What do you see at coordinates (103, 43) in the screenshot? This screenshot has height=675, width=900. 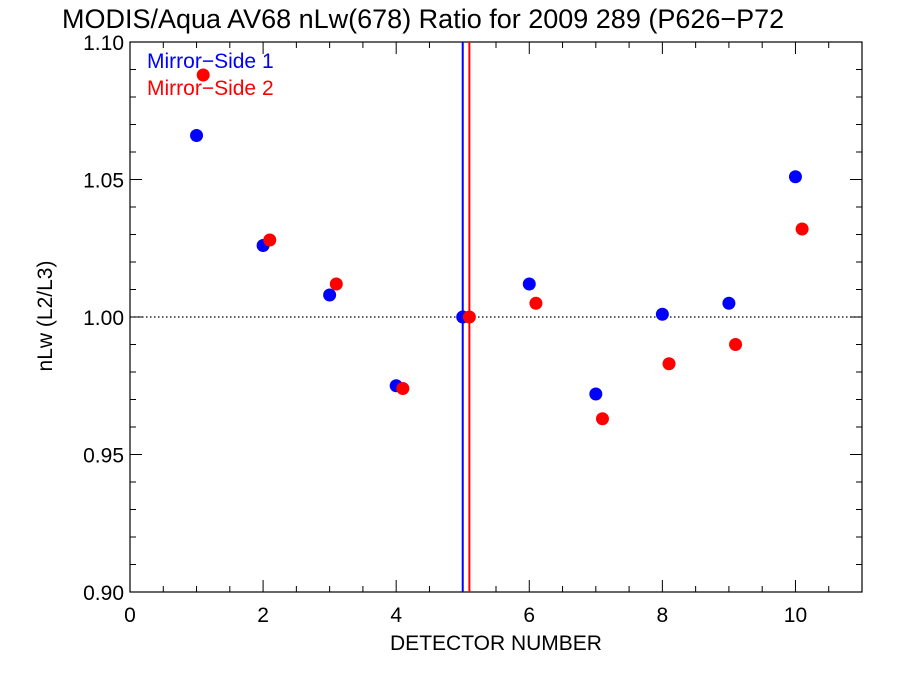 I see `y-tick-label: 1.10` at bounding box center [103, 43].